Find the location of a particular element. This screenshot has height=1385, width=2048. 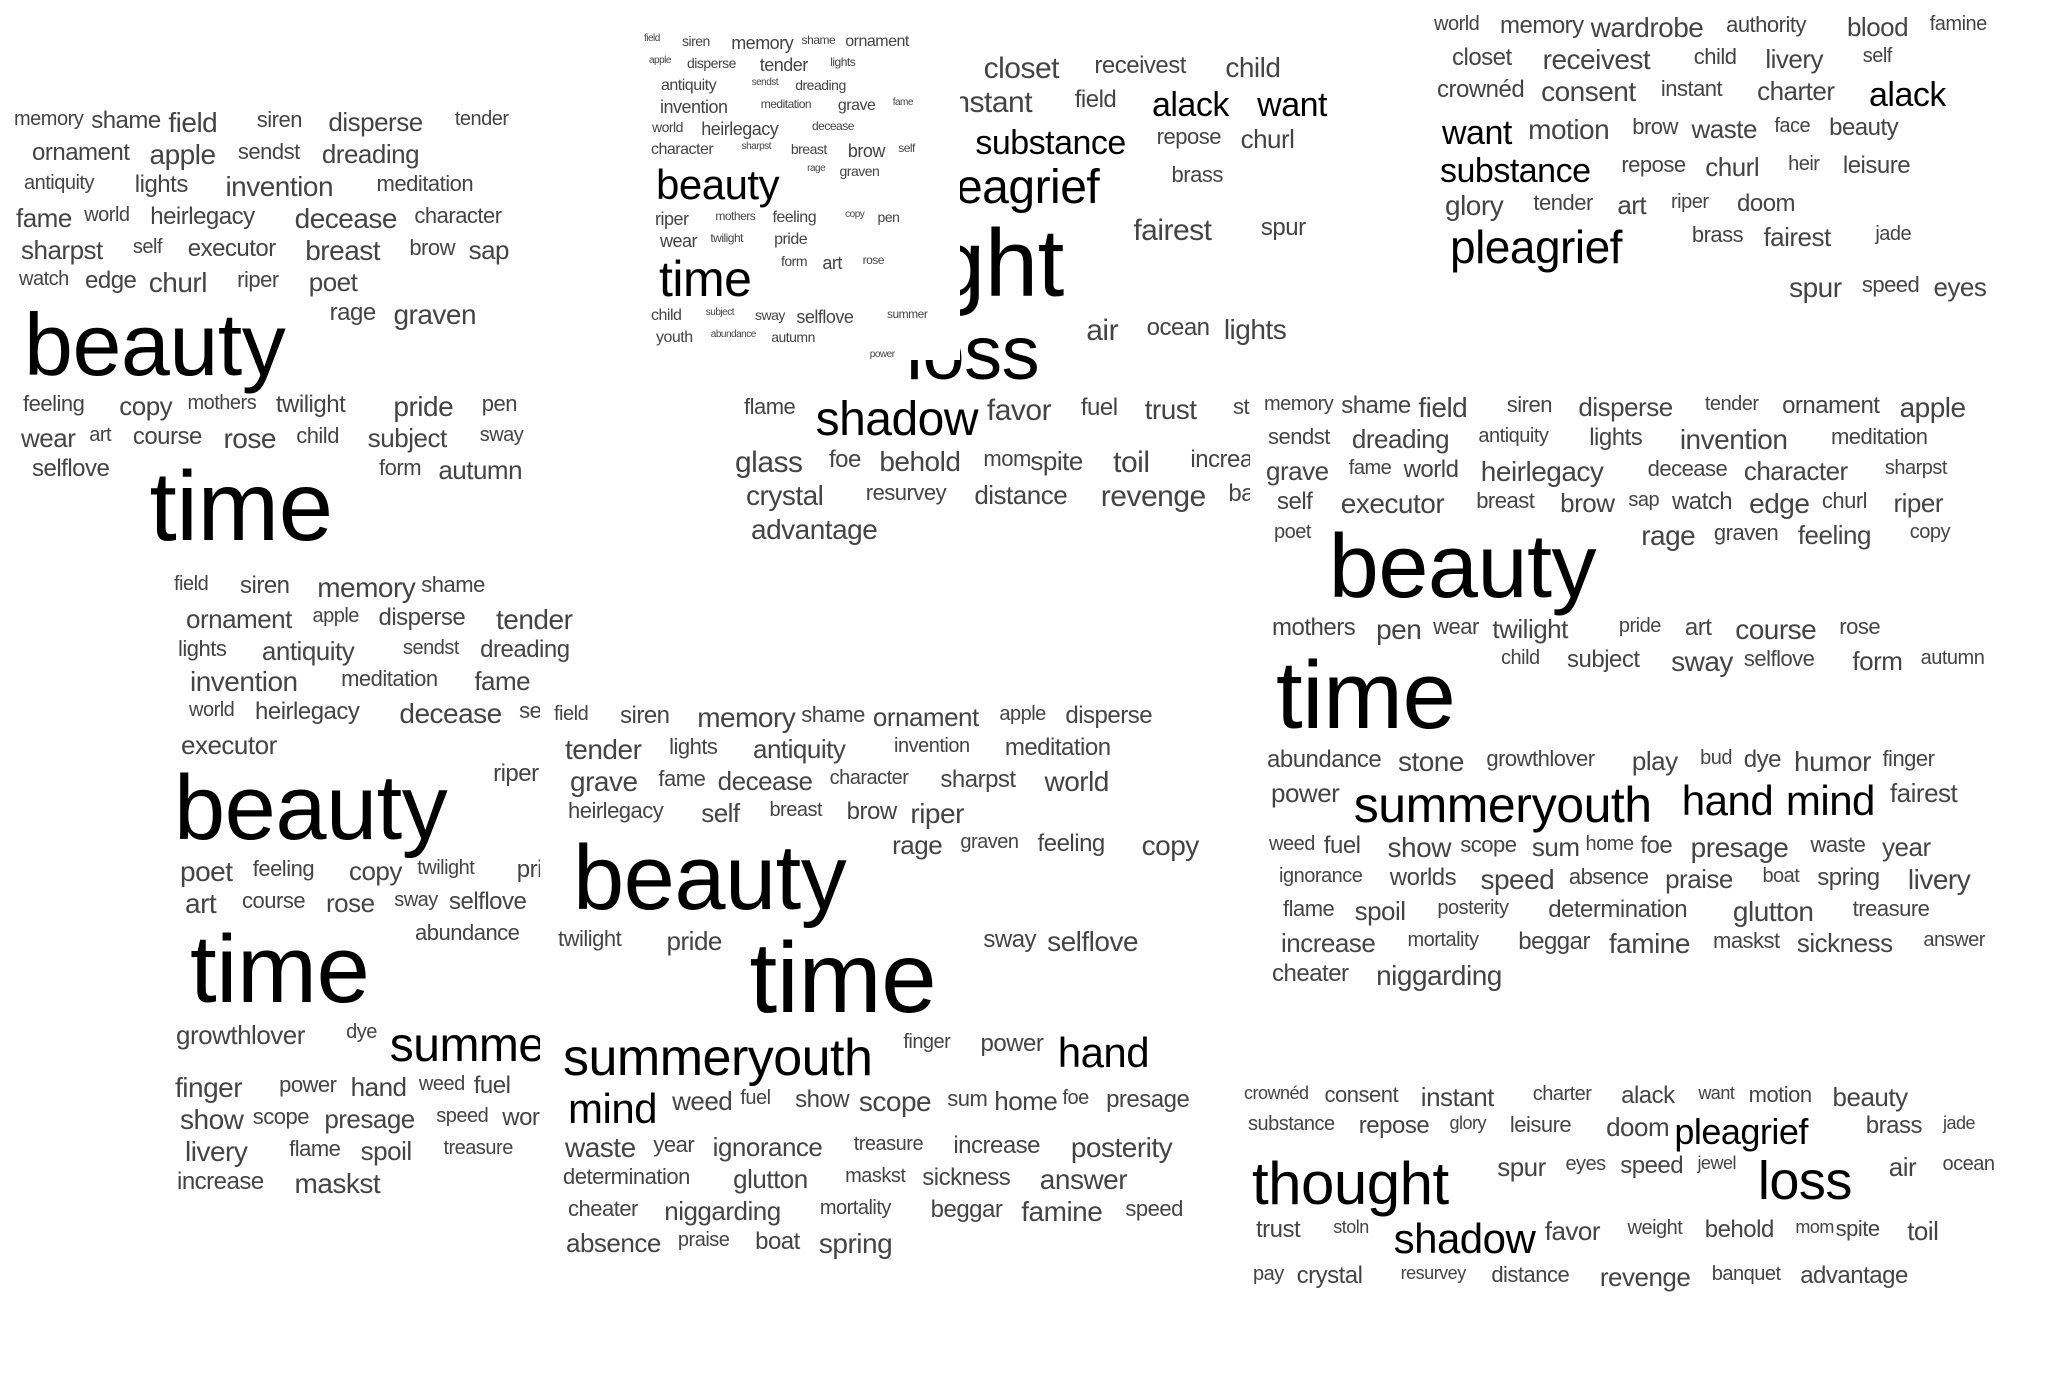

cloud-word: lights is located at coordinates (1255, 329).